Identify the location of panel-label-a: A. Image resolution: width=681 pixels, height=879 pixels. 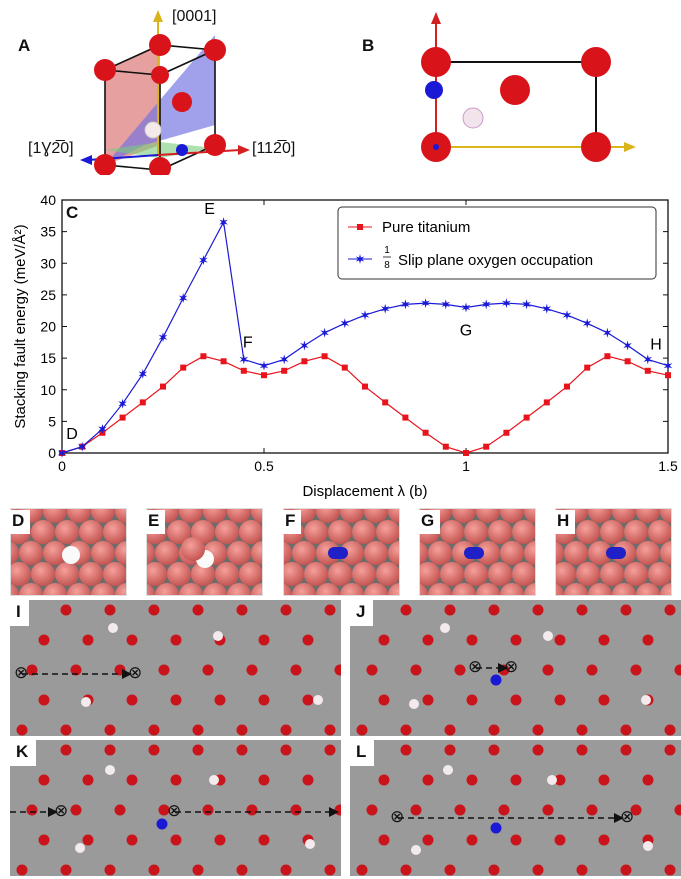
(24, 45).